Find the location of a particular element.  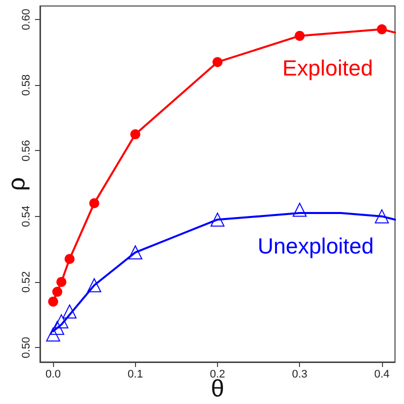

y-axis-title: ρ is located at coordinates (17, 184).